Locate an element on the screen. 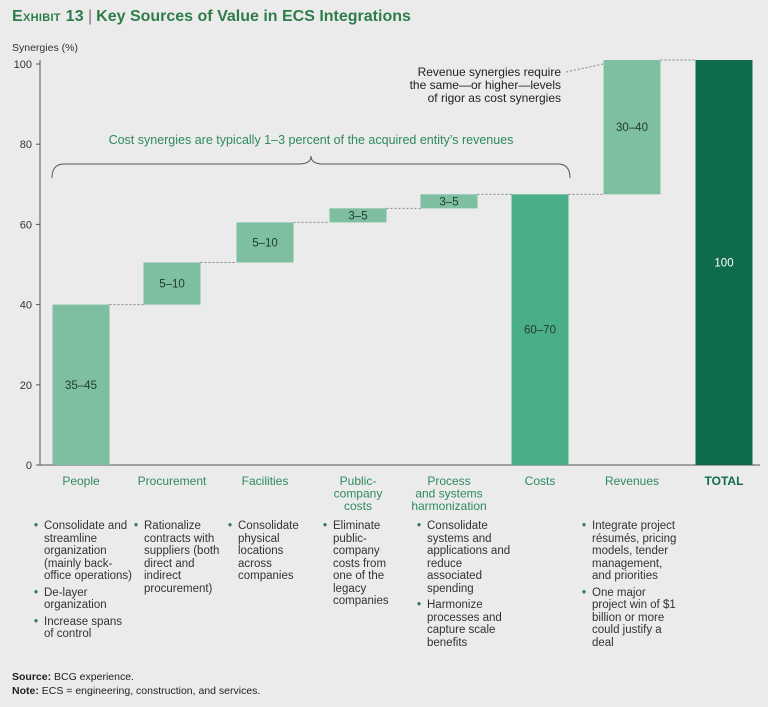 The image size is (768, 707). y-tick-label: 60 is located at coordinates (26, 225).